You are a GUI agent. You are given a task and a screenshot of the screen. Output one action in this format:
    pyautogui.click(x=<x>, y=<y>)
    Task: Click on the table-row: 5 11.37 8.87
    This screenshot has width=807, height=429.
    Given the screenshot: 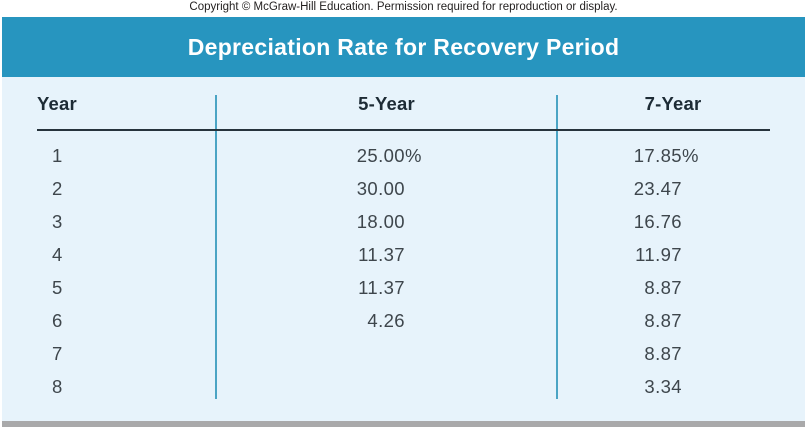 What is the action you would take?
    pyautogui.click(x=403, y=287)
    